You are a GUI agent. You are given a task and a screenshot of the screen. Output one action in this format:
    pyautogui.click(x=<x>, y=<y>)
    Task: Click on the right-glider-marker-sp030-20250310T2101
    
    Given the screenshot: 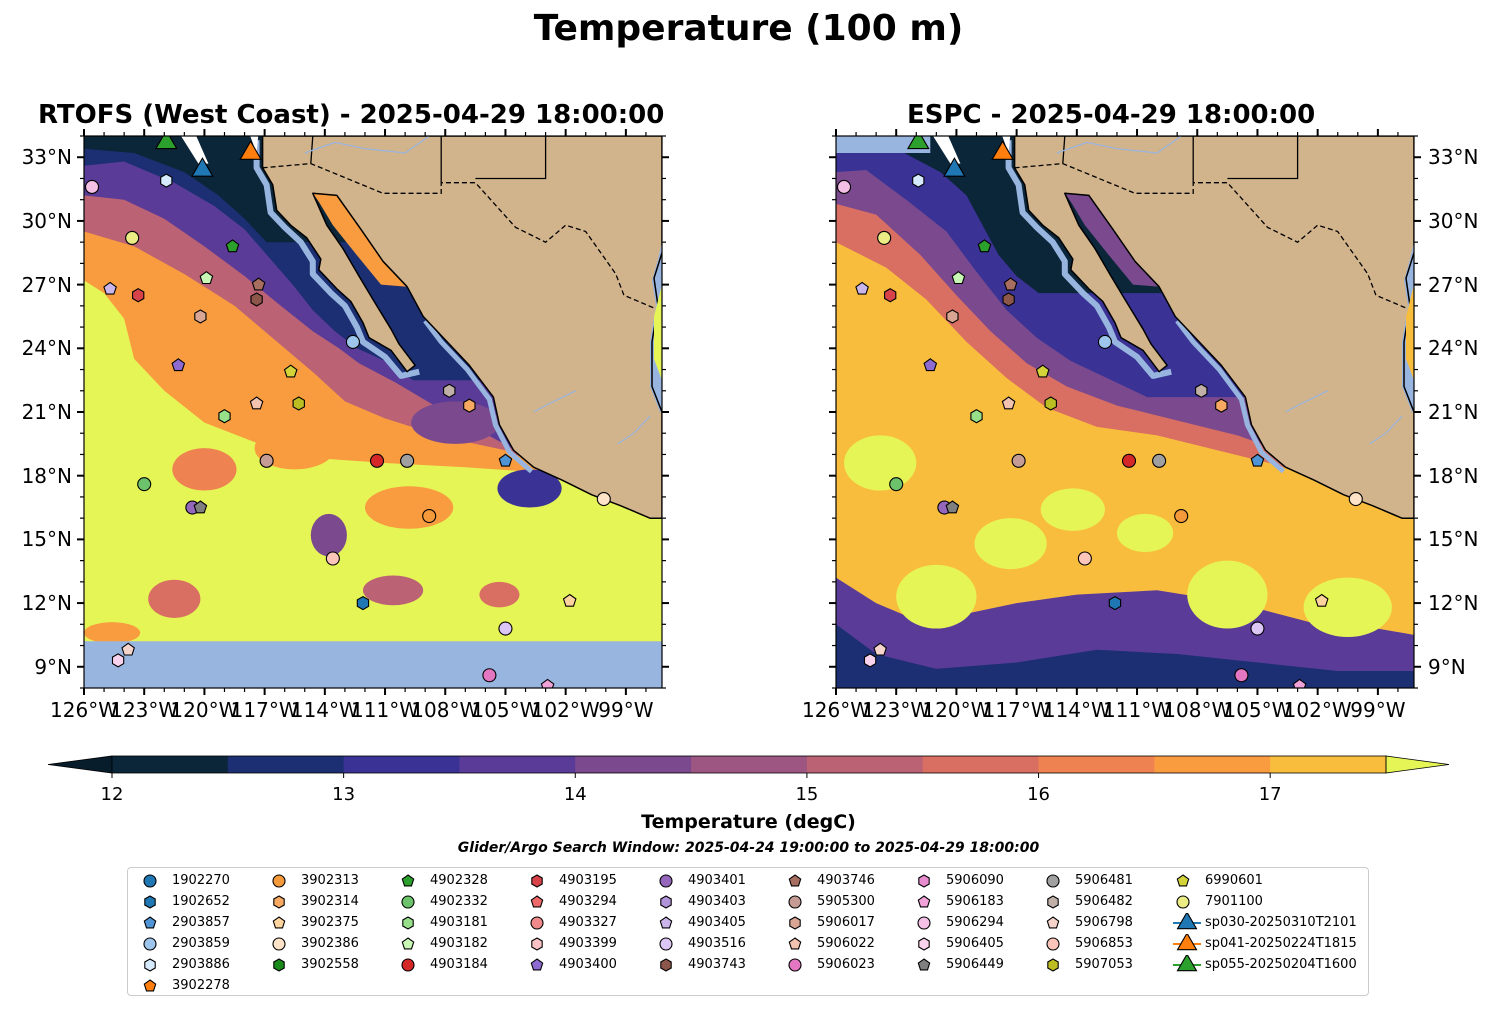 What is the action you would take?
    pyautogui.click(x=954, y=167)
    